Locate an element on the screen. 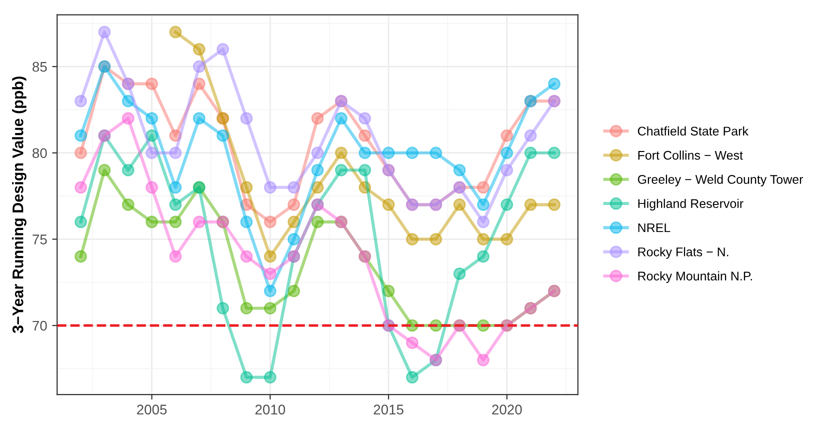 Image resolution: width=840 pixels, height=422 pixels. legend-label: Chatfield State Park is located at coordinates (693, 131).